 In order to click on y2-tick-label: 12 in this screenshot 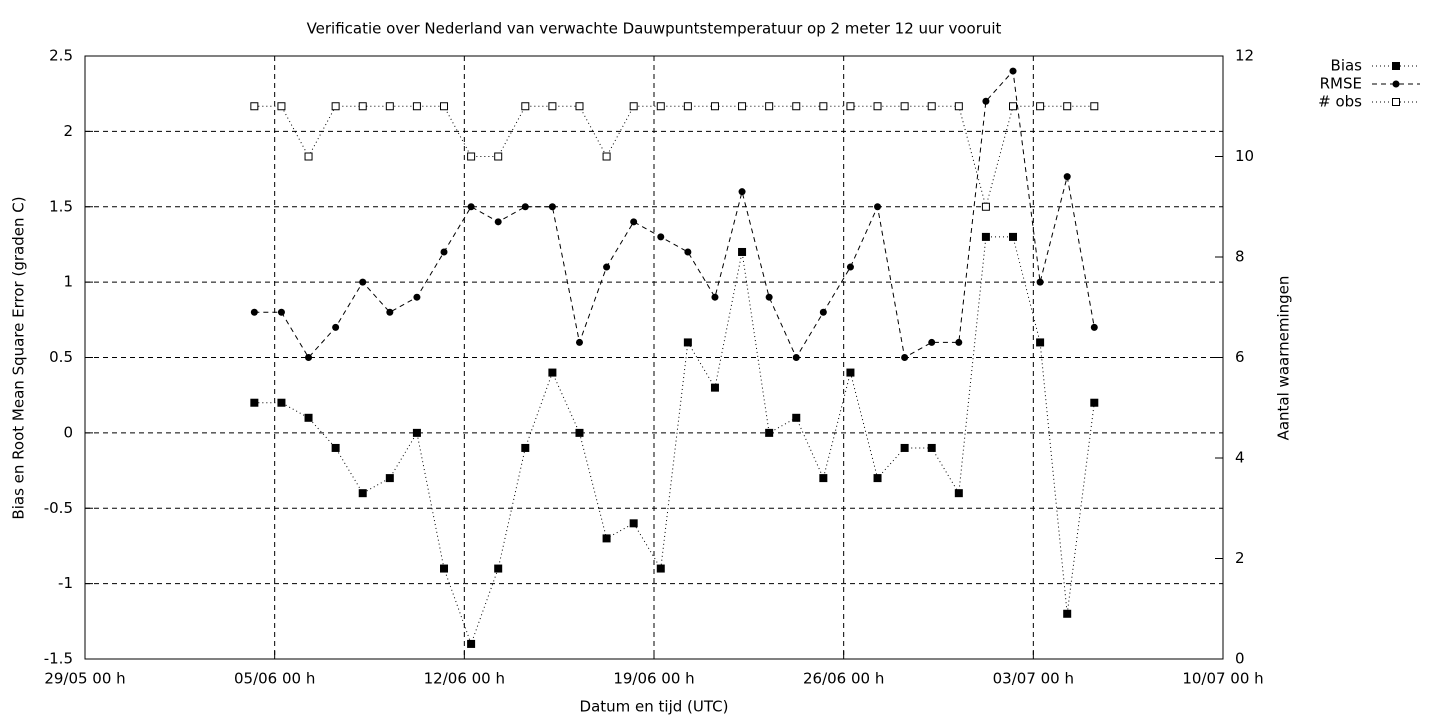, I will do `click(1244, 56)`.